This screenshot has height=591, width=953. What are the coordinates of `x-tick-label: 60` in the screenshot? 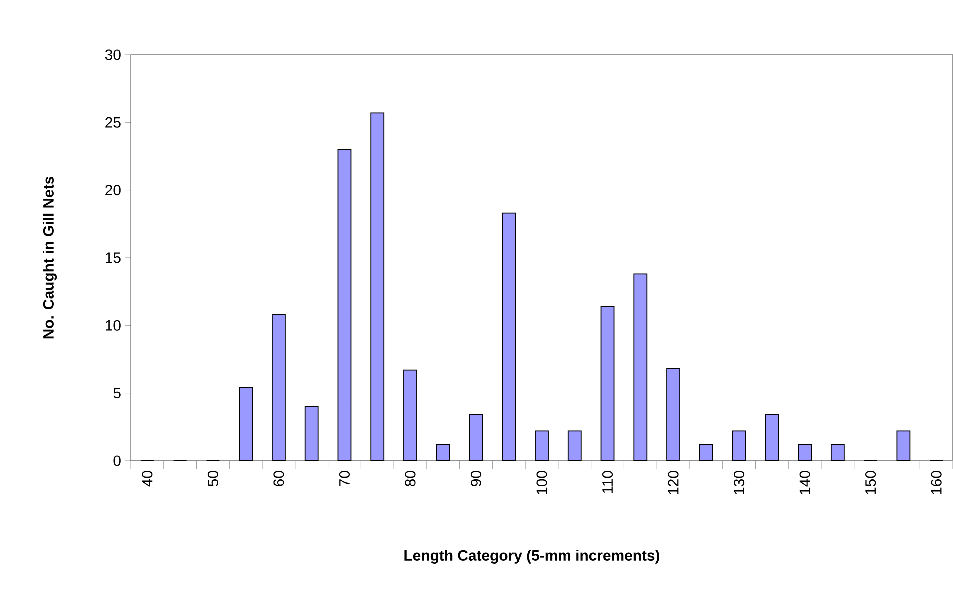 It's located at (279, 478).